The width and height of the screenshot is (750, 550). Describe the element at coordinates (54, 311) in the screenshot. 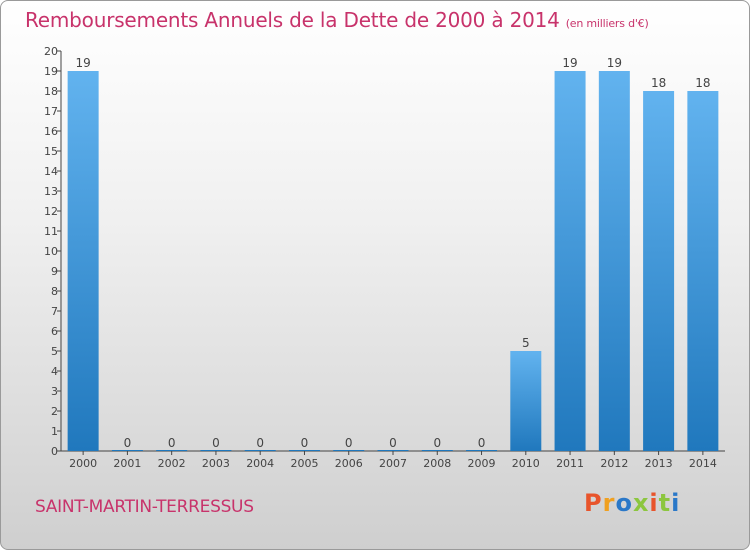

I see `y-tick-label: 7` at that location.